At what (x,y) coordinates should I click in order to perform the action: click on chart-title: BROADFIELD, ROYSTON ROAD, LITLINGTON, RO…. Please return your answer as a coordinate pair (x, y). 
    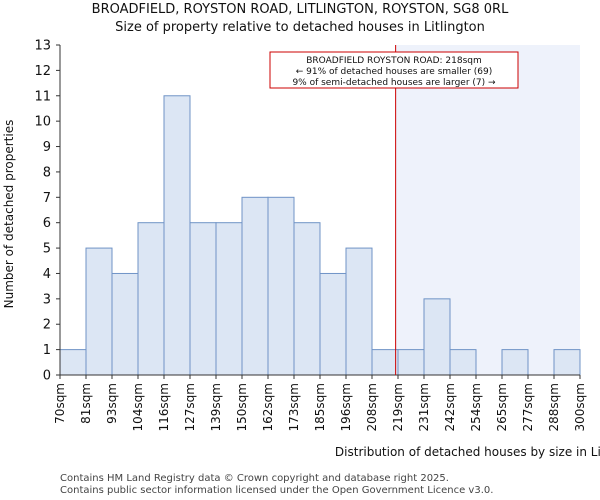
    Looking at the image, I should click on (300, 9).